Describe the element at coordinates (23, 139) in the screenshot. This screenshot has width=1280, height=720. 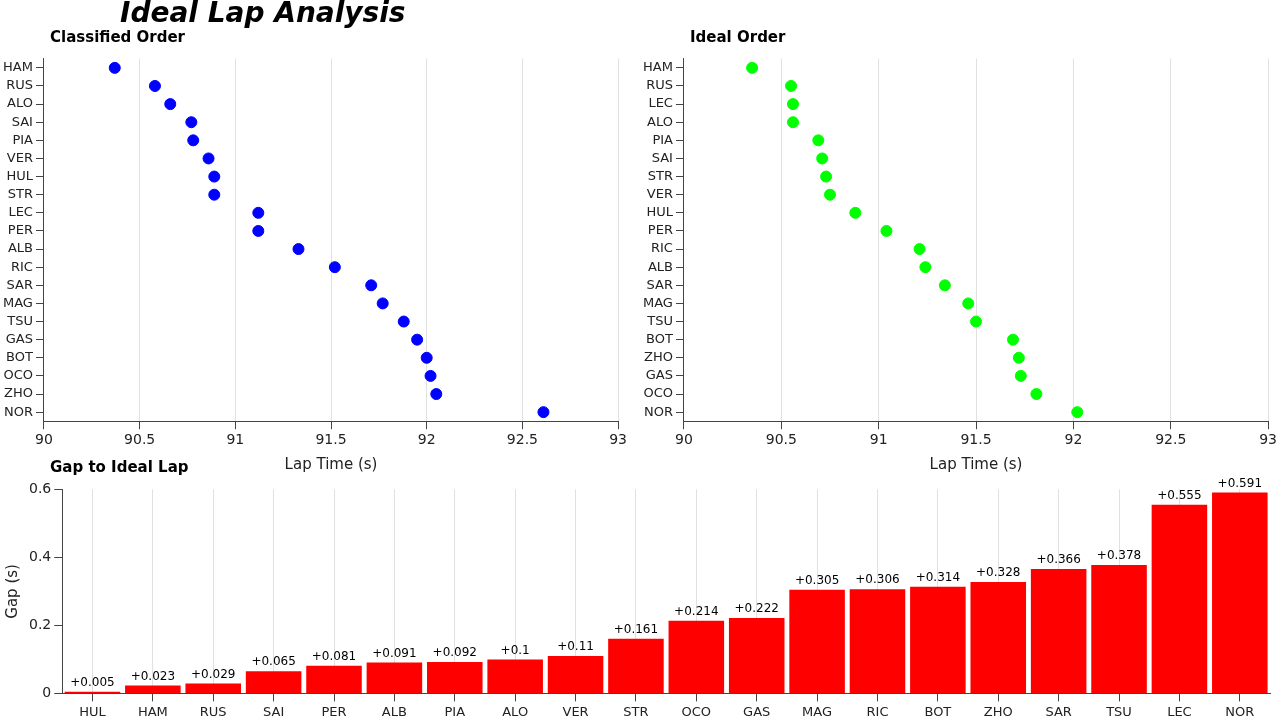
I see `y-tick-label: PIA` at that location.